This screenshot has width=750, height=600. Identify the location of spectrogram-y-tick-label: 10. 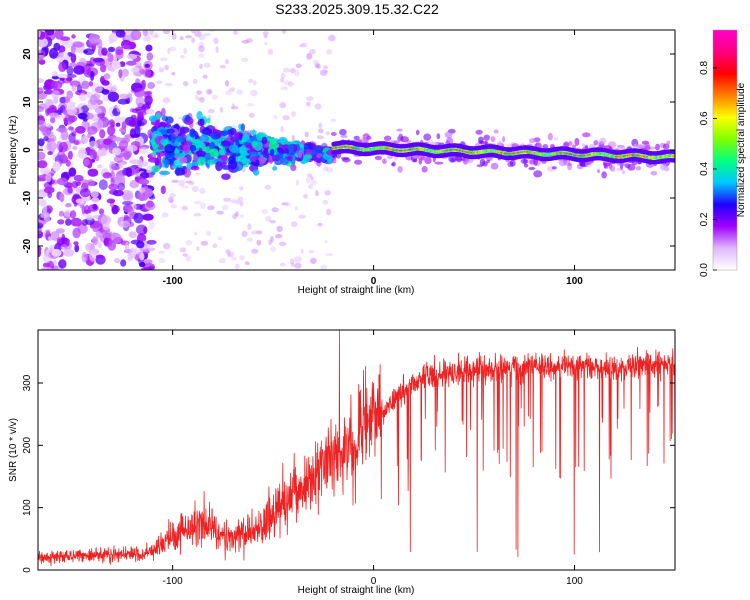
(27, 102).